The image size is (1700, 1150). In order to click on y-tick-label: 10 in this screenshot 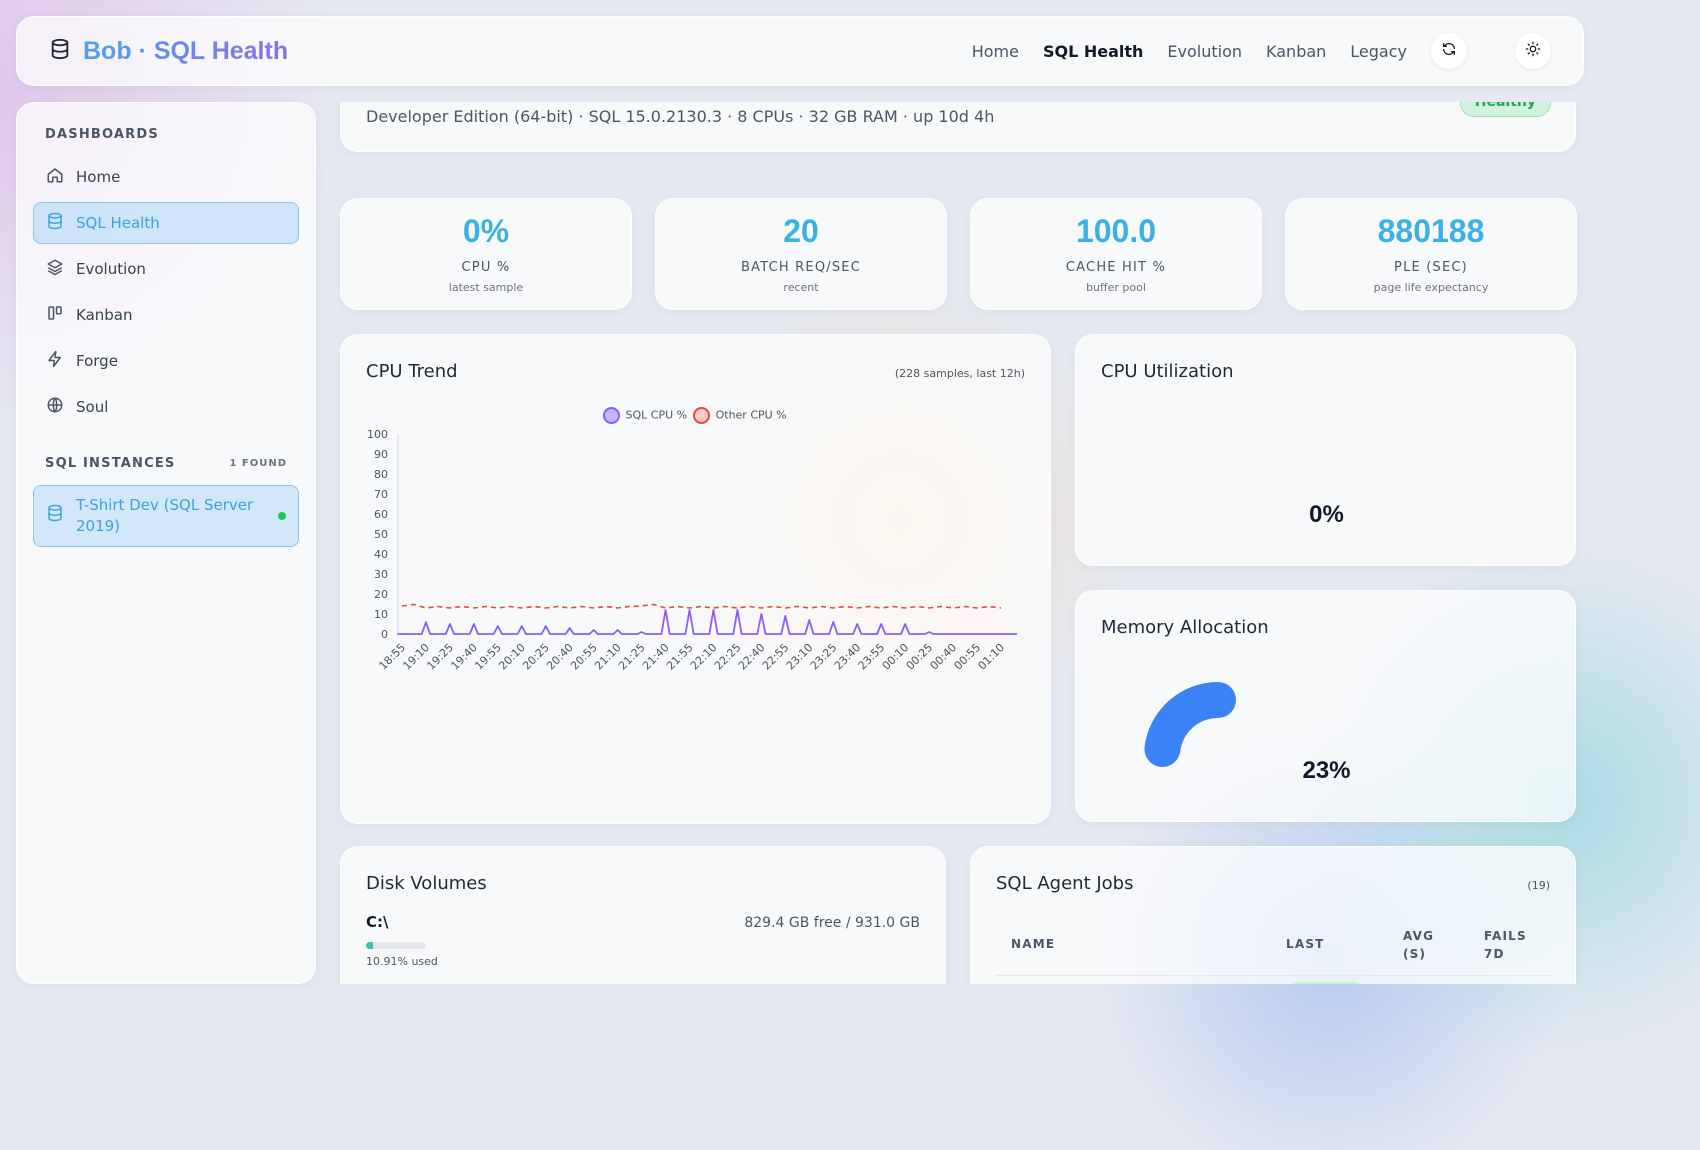, I will do `click(381, 614)`.